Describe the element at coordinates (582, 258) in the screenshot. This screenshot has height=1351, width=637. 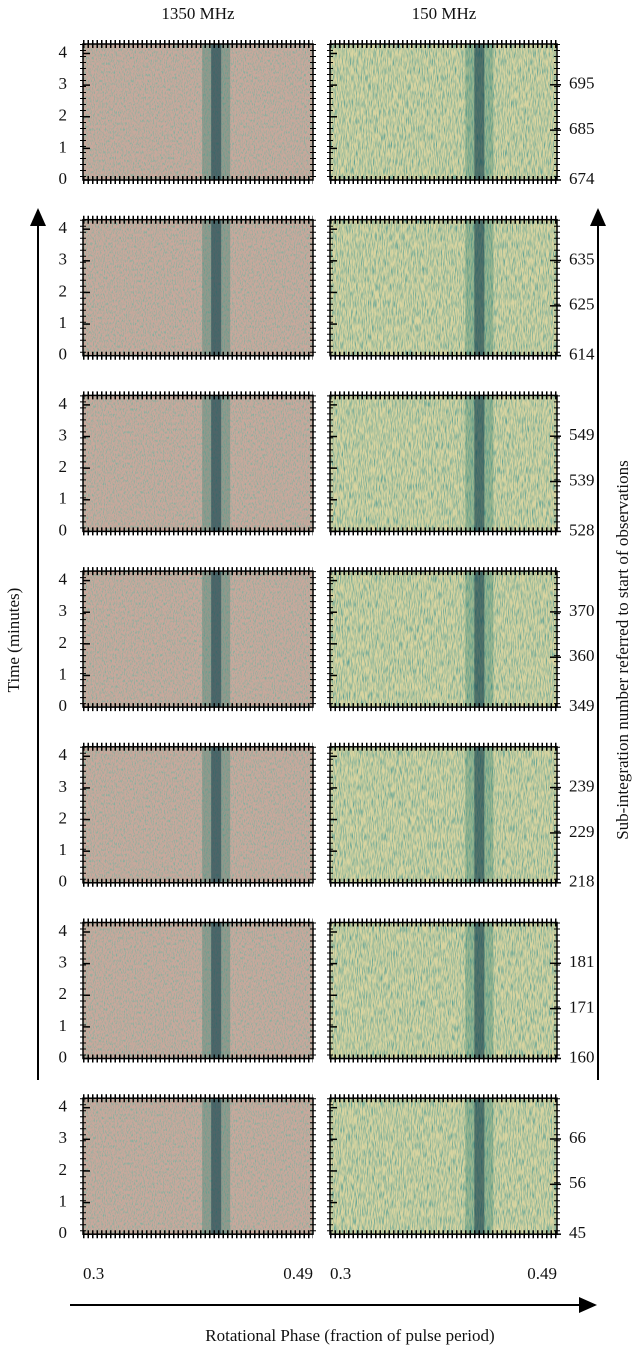
I see `y2-tick-label: 635` at that location.